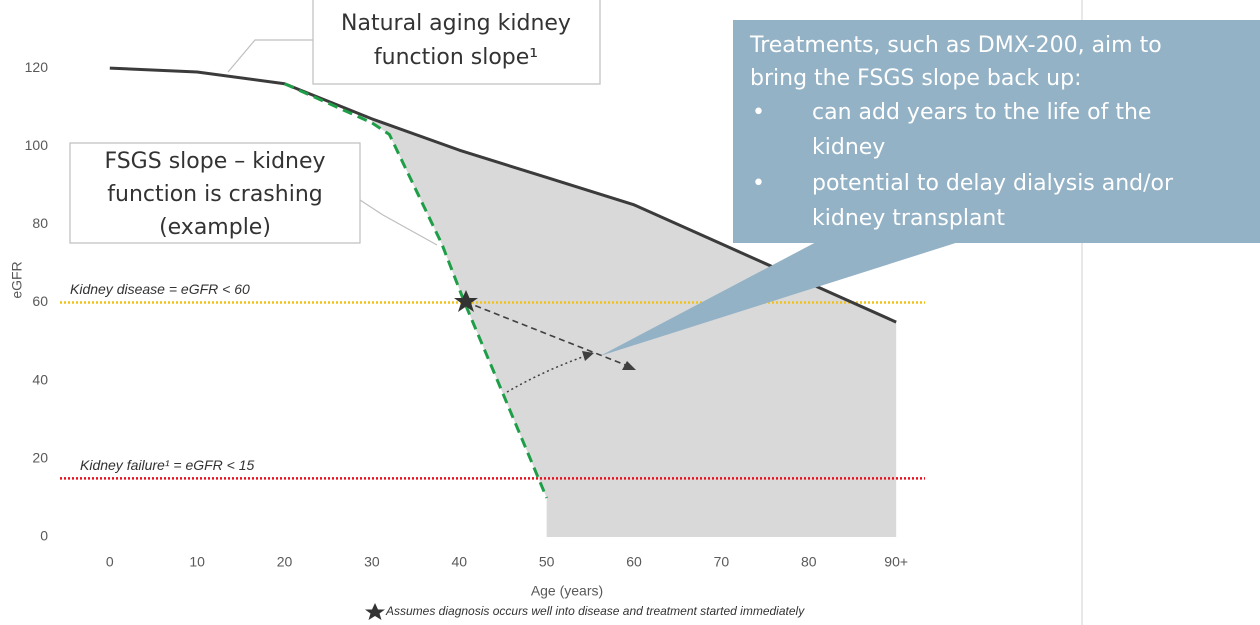  I want to click on curve-arrow, so click(547, 373).